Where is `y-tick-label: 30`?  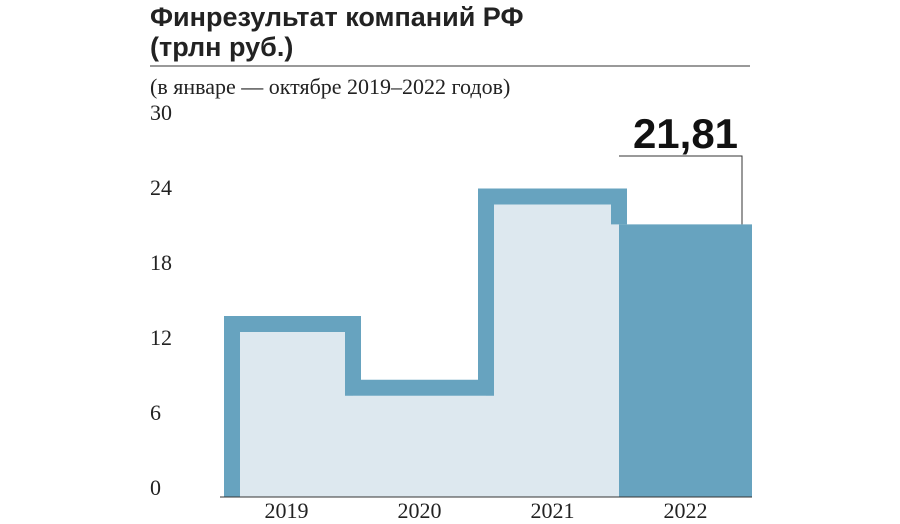
y-tick-label: 30 is located at coordinates (161, 112).